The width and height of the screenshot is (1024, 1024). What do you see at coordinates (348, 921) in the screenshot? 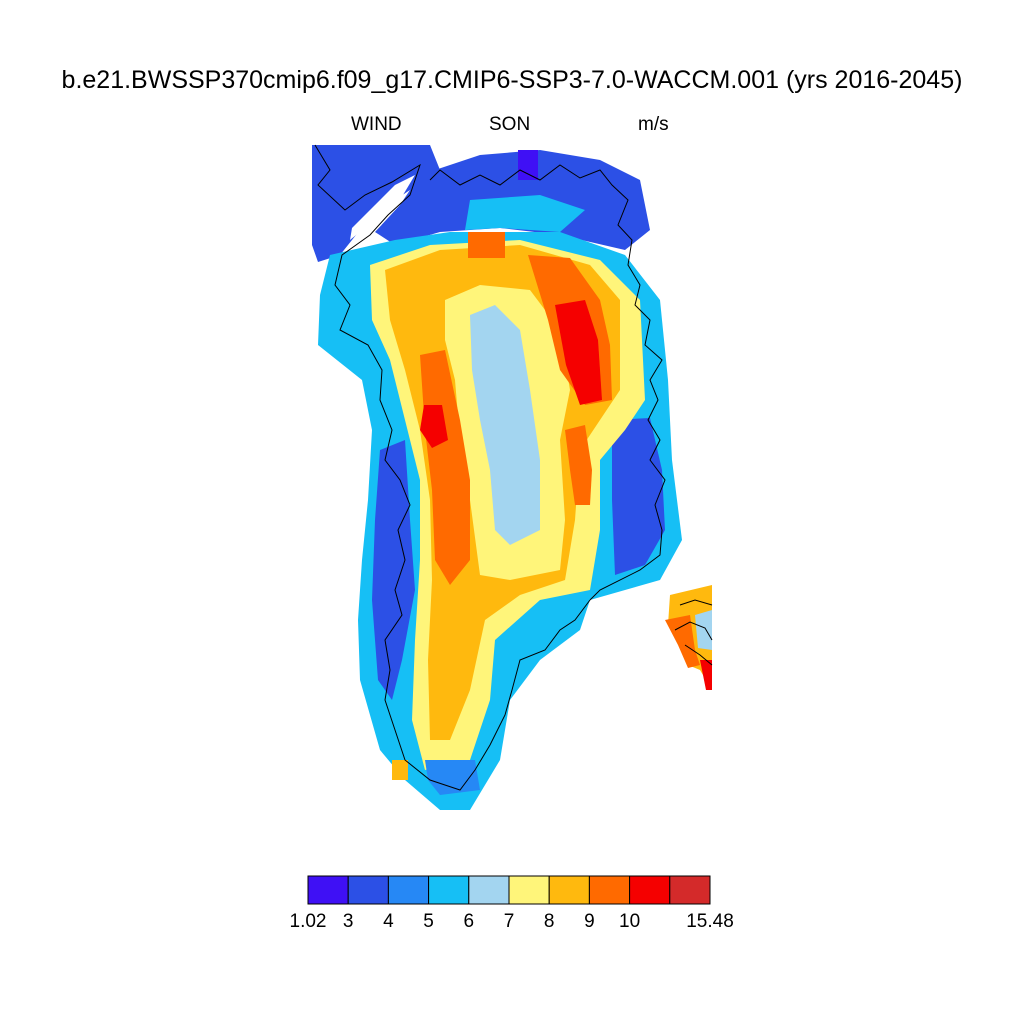
I see `colorbar-tick-label: 3` at bounding box center [348, 921].